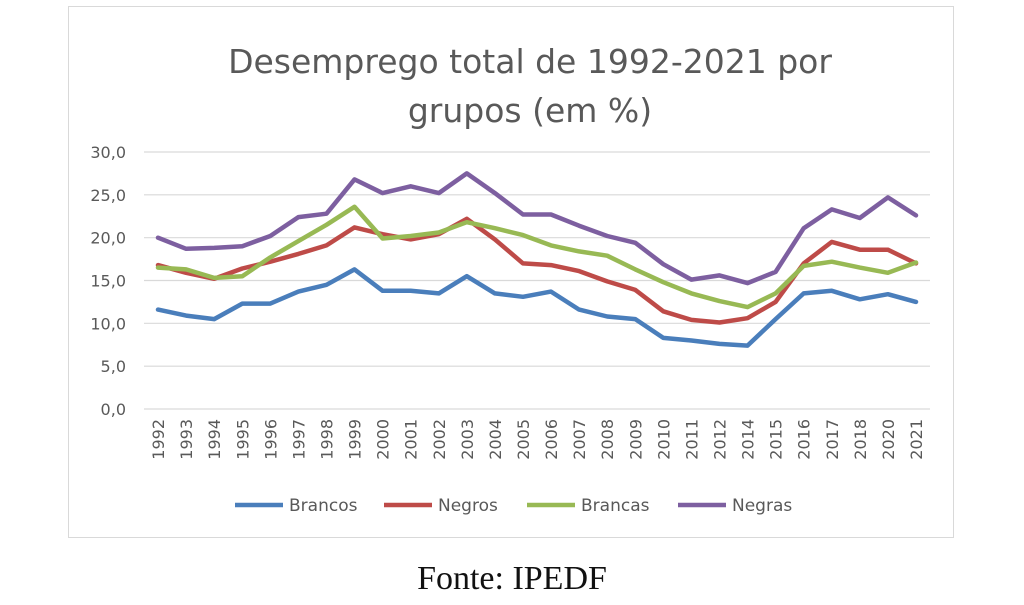 This screenshot has width=1024, height=605. I want to click on x-tick-label: 1998, so click(326, 439).